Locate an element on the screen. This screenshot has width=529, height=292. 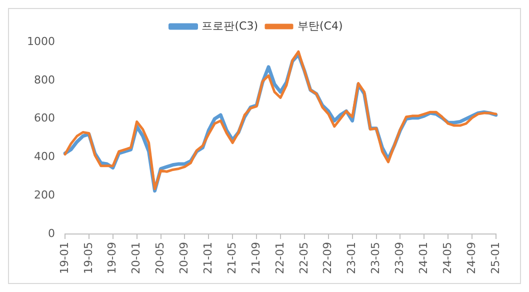
x-tick-label: 21-05 is located at coordinates (231, 258).